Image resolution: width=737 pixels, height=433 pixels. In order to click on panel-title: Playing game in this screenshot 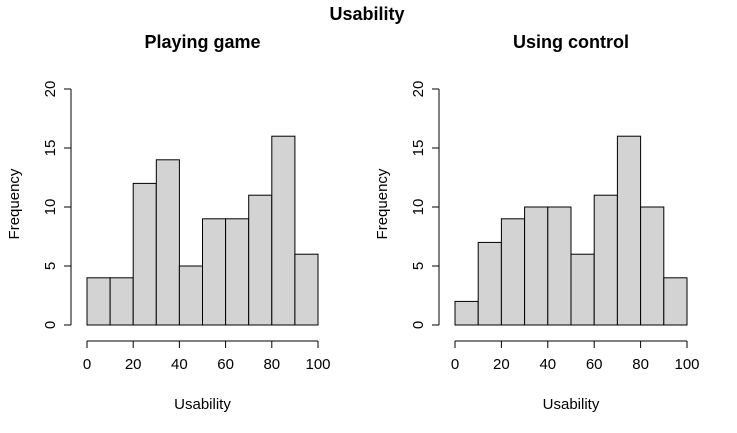, I will do `click(202, 42)`.